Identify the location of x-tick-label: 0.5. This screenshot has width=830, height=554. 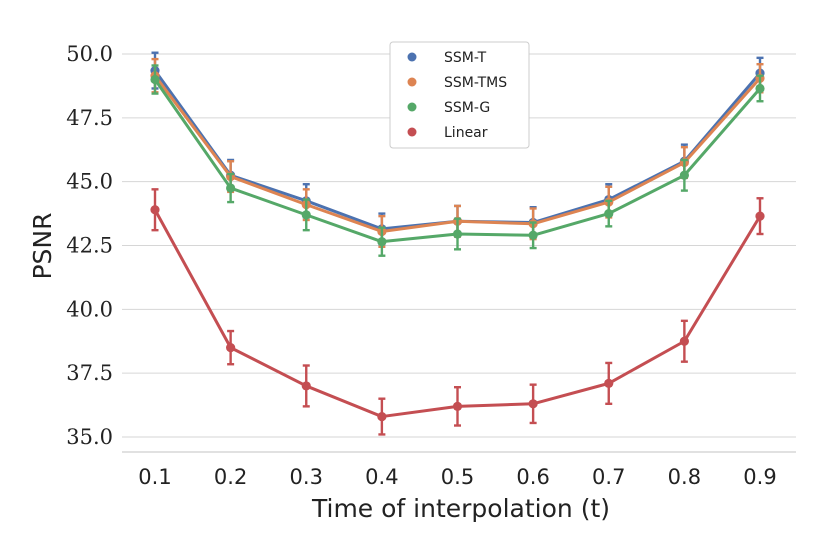
(457, 477).